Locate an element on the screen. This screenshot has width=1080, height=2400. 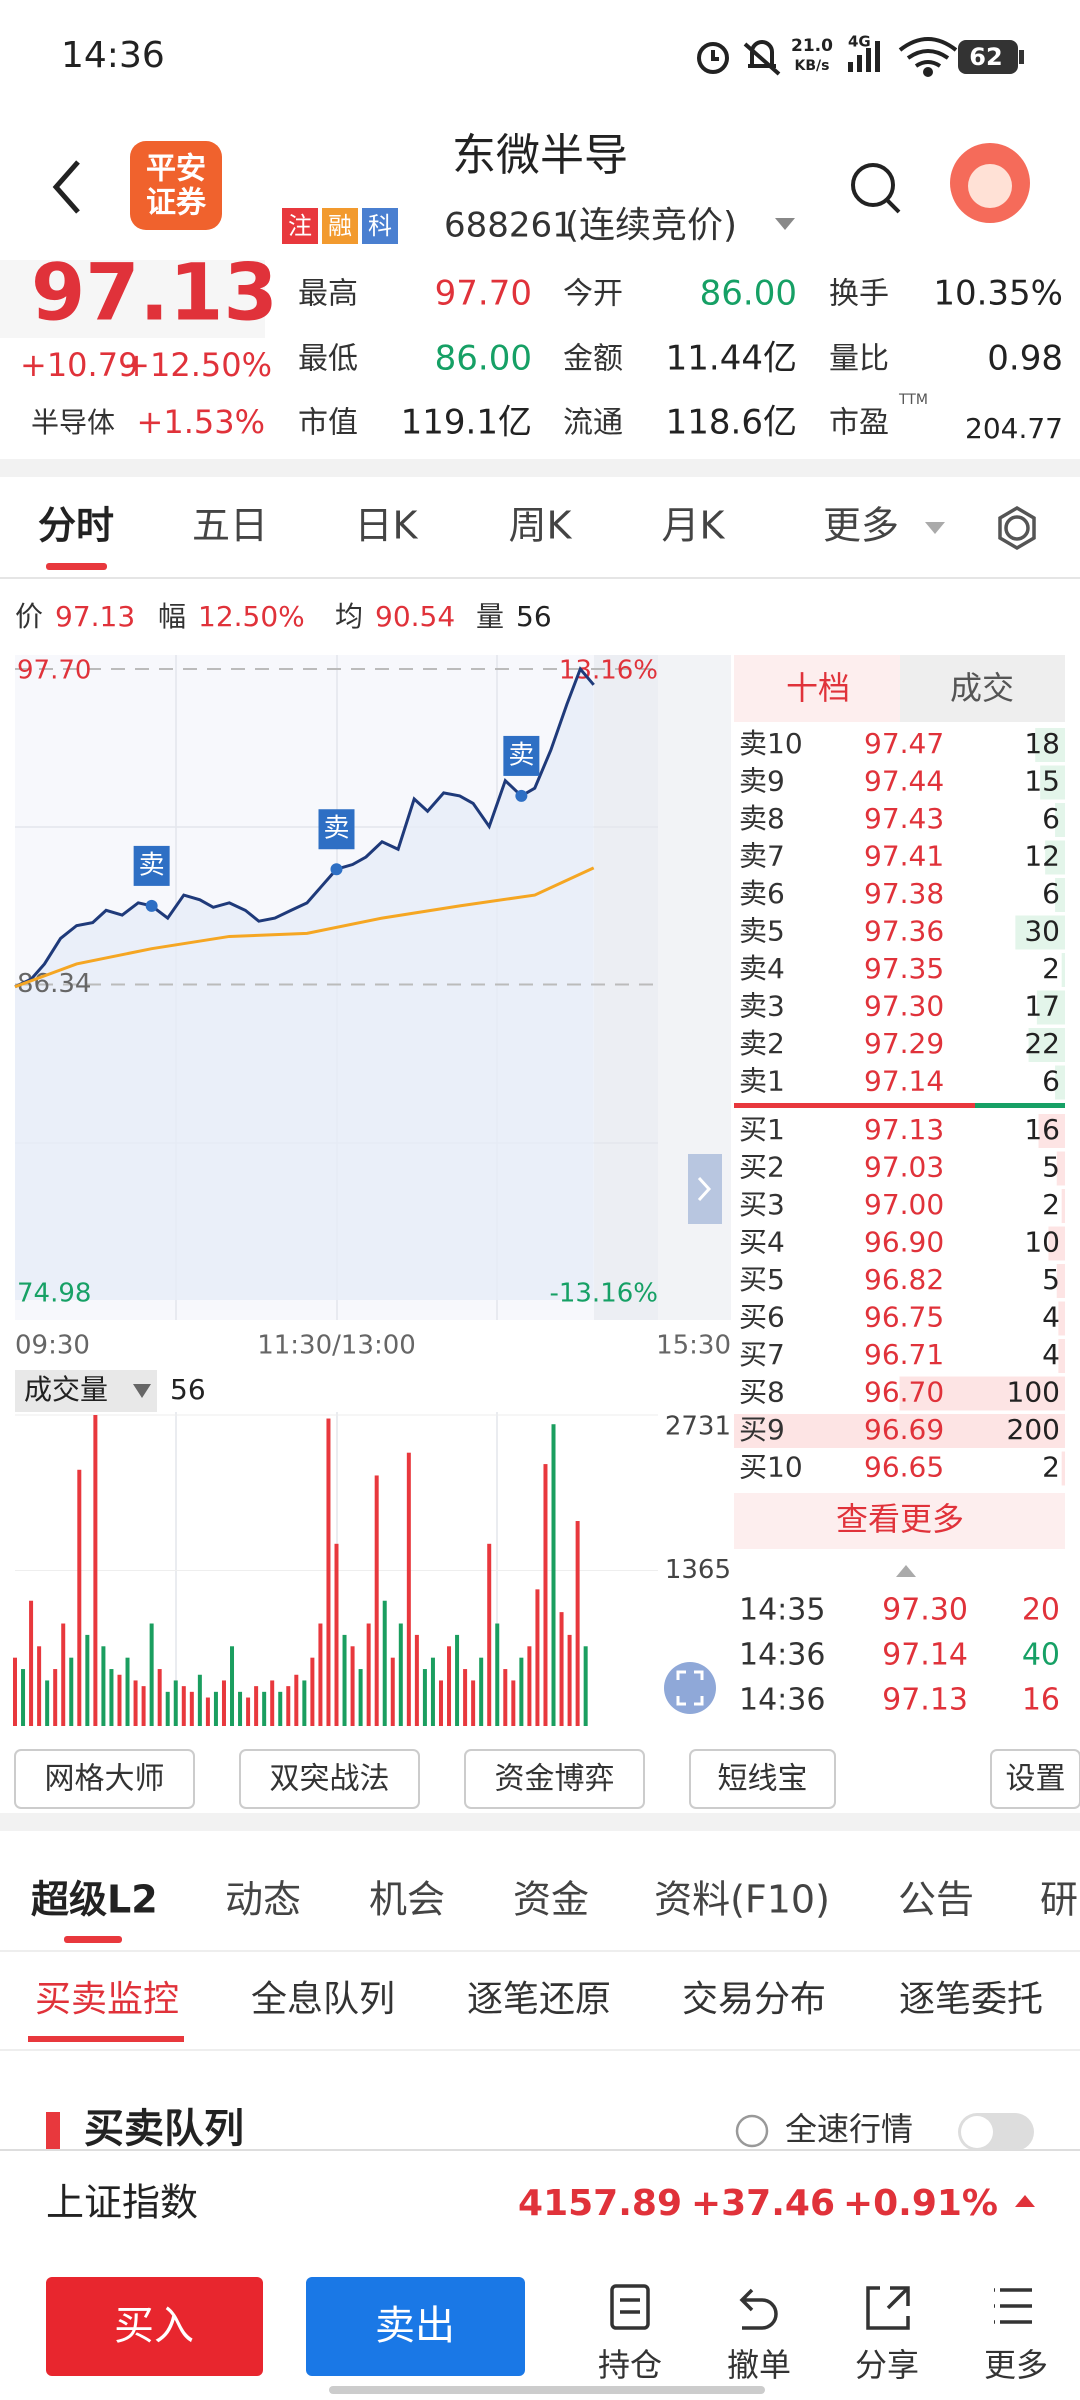
book-level: 买1 is located at coordinates (762, 1129).